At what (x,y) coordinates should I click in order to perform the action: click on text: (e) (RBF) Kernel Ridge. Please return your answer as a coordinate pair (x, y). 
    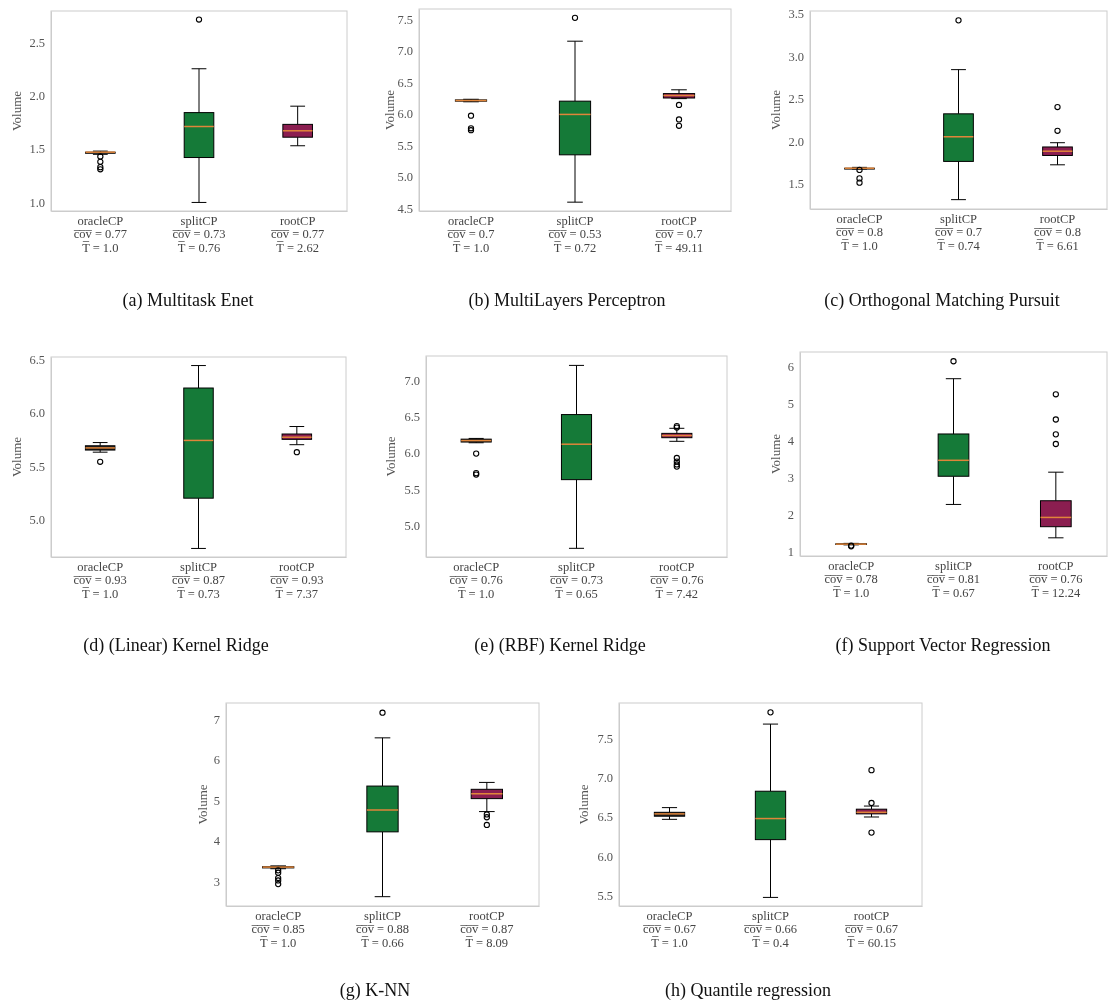
    Looking at the image, I should click on (560, 645).